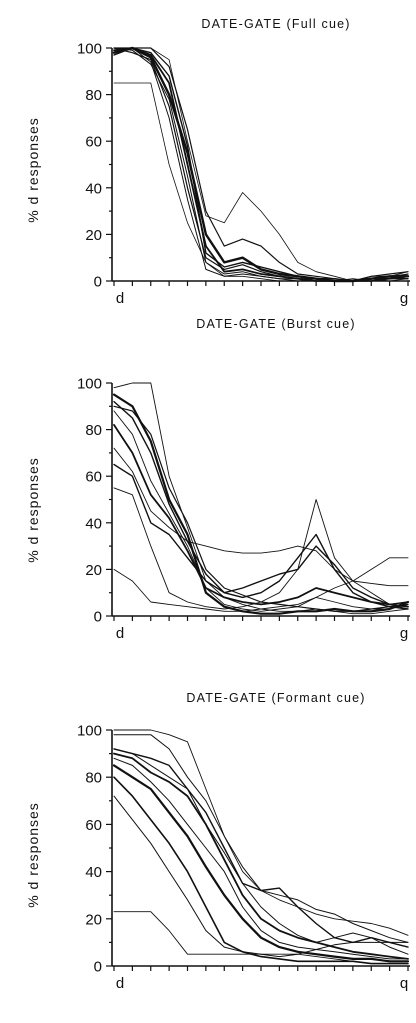 Image resolution: width=416 pixels, height=1023 pixels. Describe the element at coordinates (404, 983) in the screenshot. I see `x-tick-label-end: q` at that location.